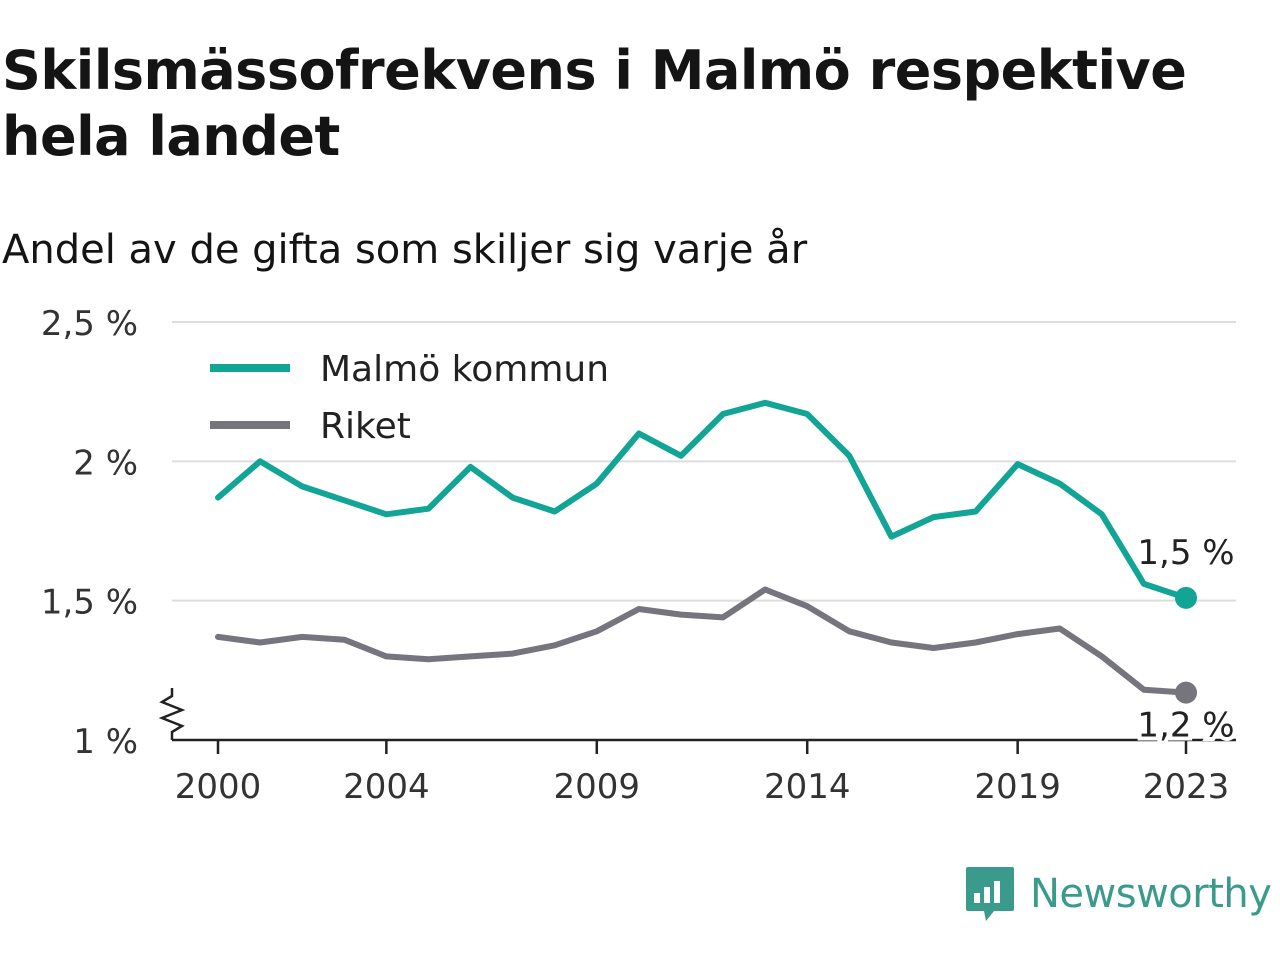  Describe the element at coordinates (1185, 553) in the screenshot. I see `series-end-label: 1,5 %` at that location.